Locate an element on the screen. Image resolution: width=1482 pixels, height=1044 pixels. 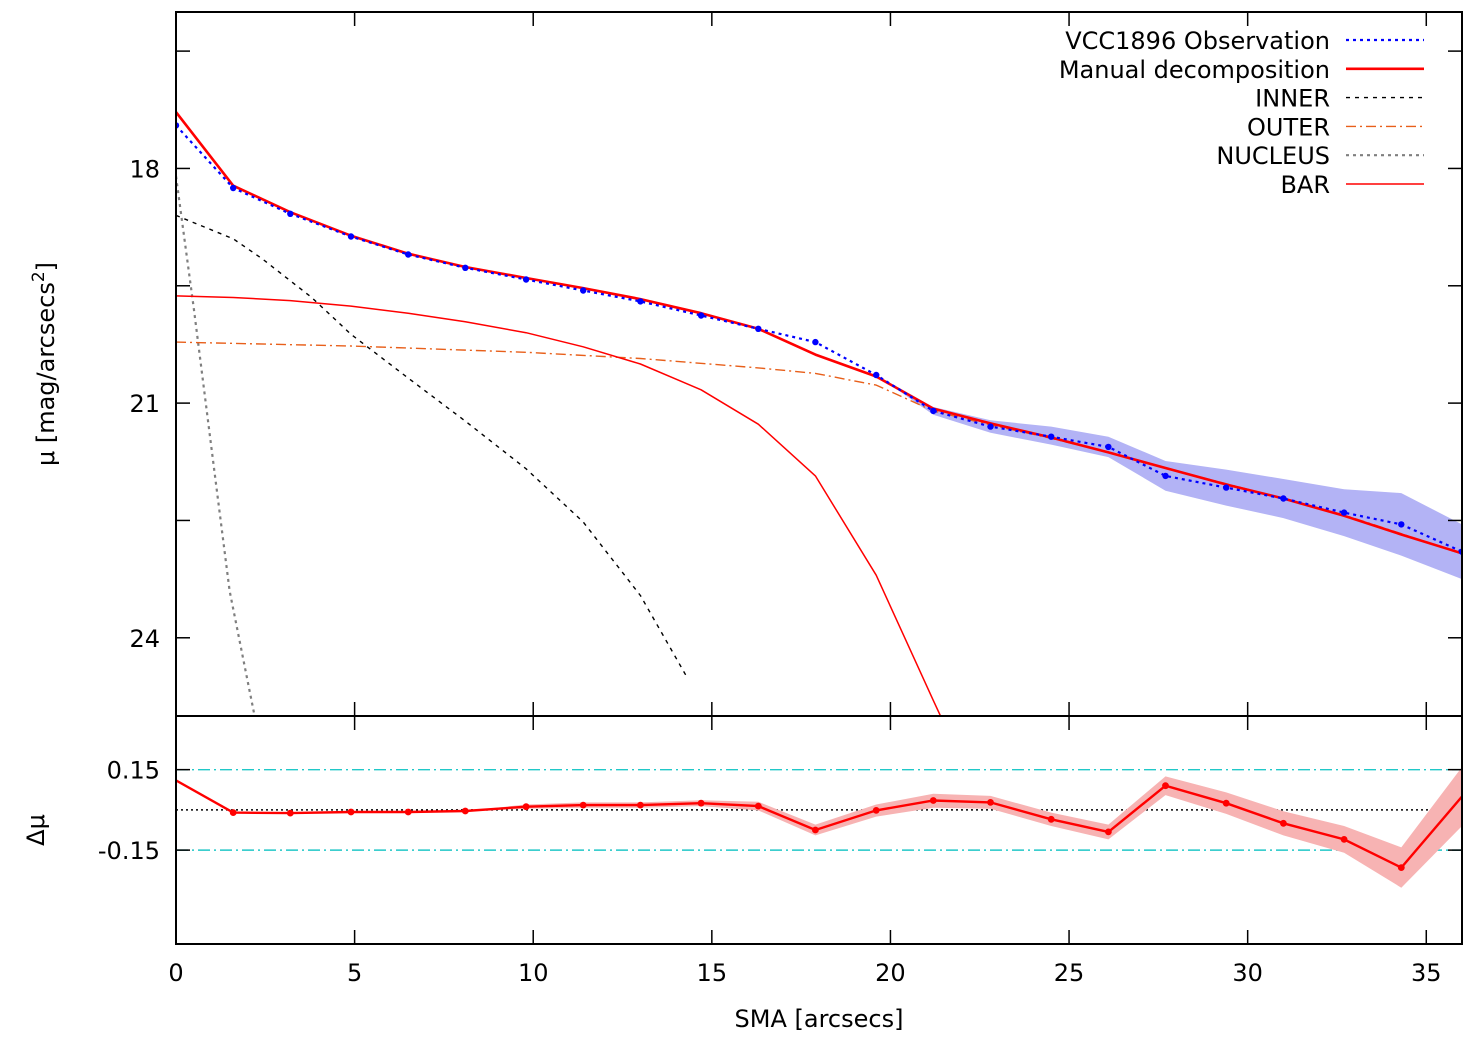
x-tick-label: 35 is located at coordinates (1426, 973).